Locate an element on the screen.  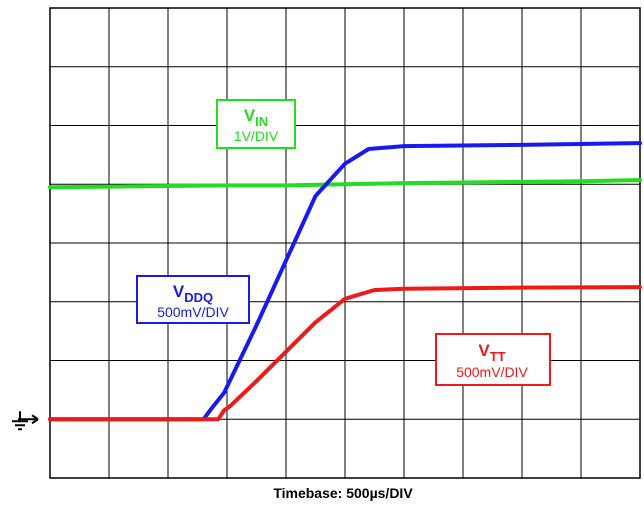
vtt-label-text: VTT is located at coordinates (491, 352).